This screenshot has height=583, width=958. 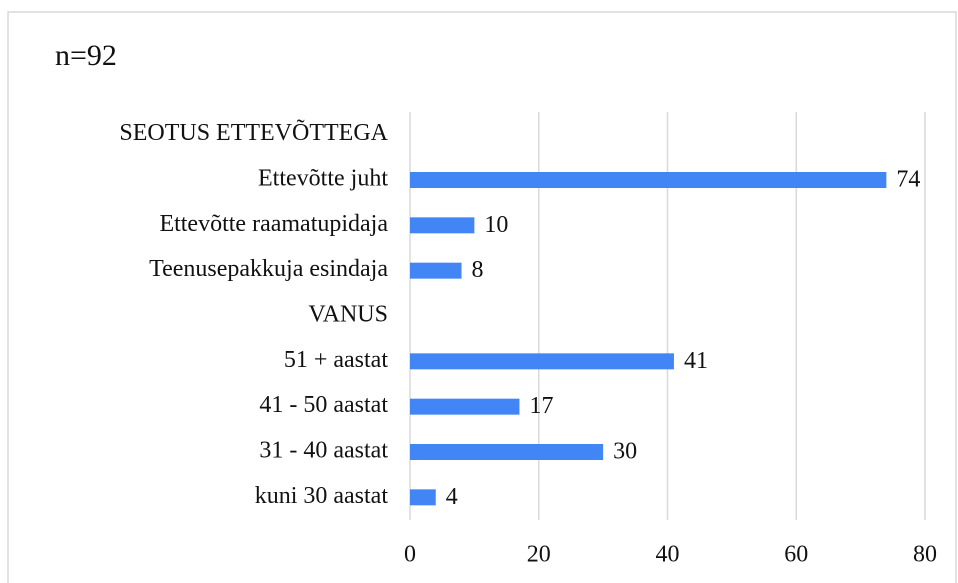 I want to click on data-label: 30, so click(x=625, y=452).